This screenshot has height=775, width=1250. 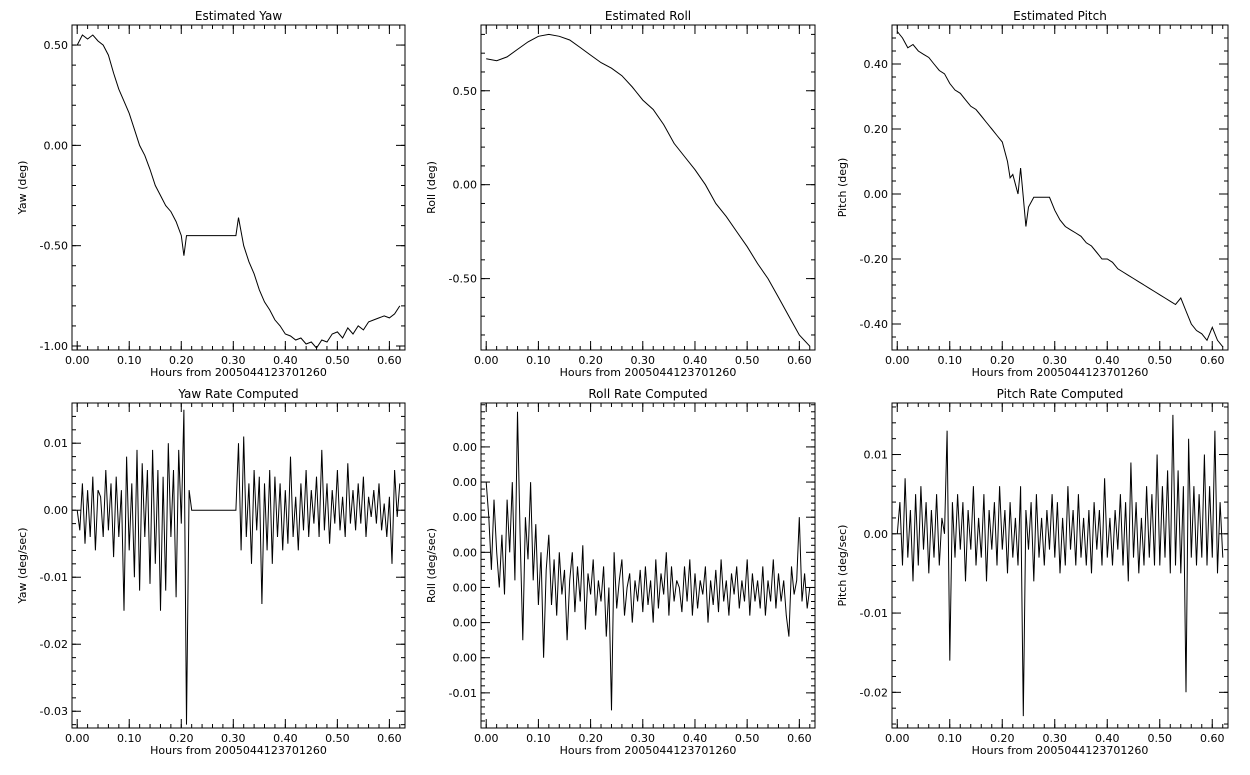 What do you see at coordinates (874, 692) in the screenshot?
I see `pitch-rate-y-tick-label: -0.02` at bounding box center [874, 692].